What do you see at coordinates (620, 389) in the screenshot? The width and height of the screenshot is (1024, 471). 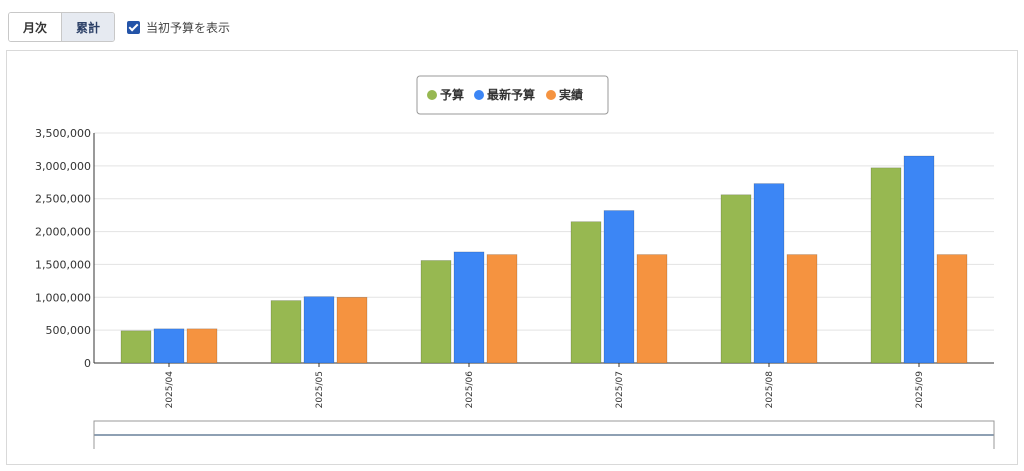 I see `x-tick-label: 2025/07` at bounding box center [620, 389].